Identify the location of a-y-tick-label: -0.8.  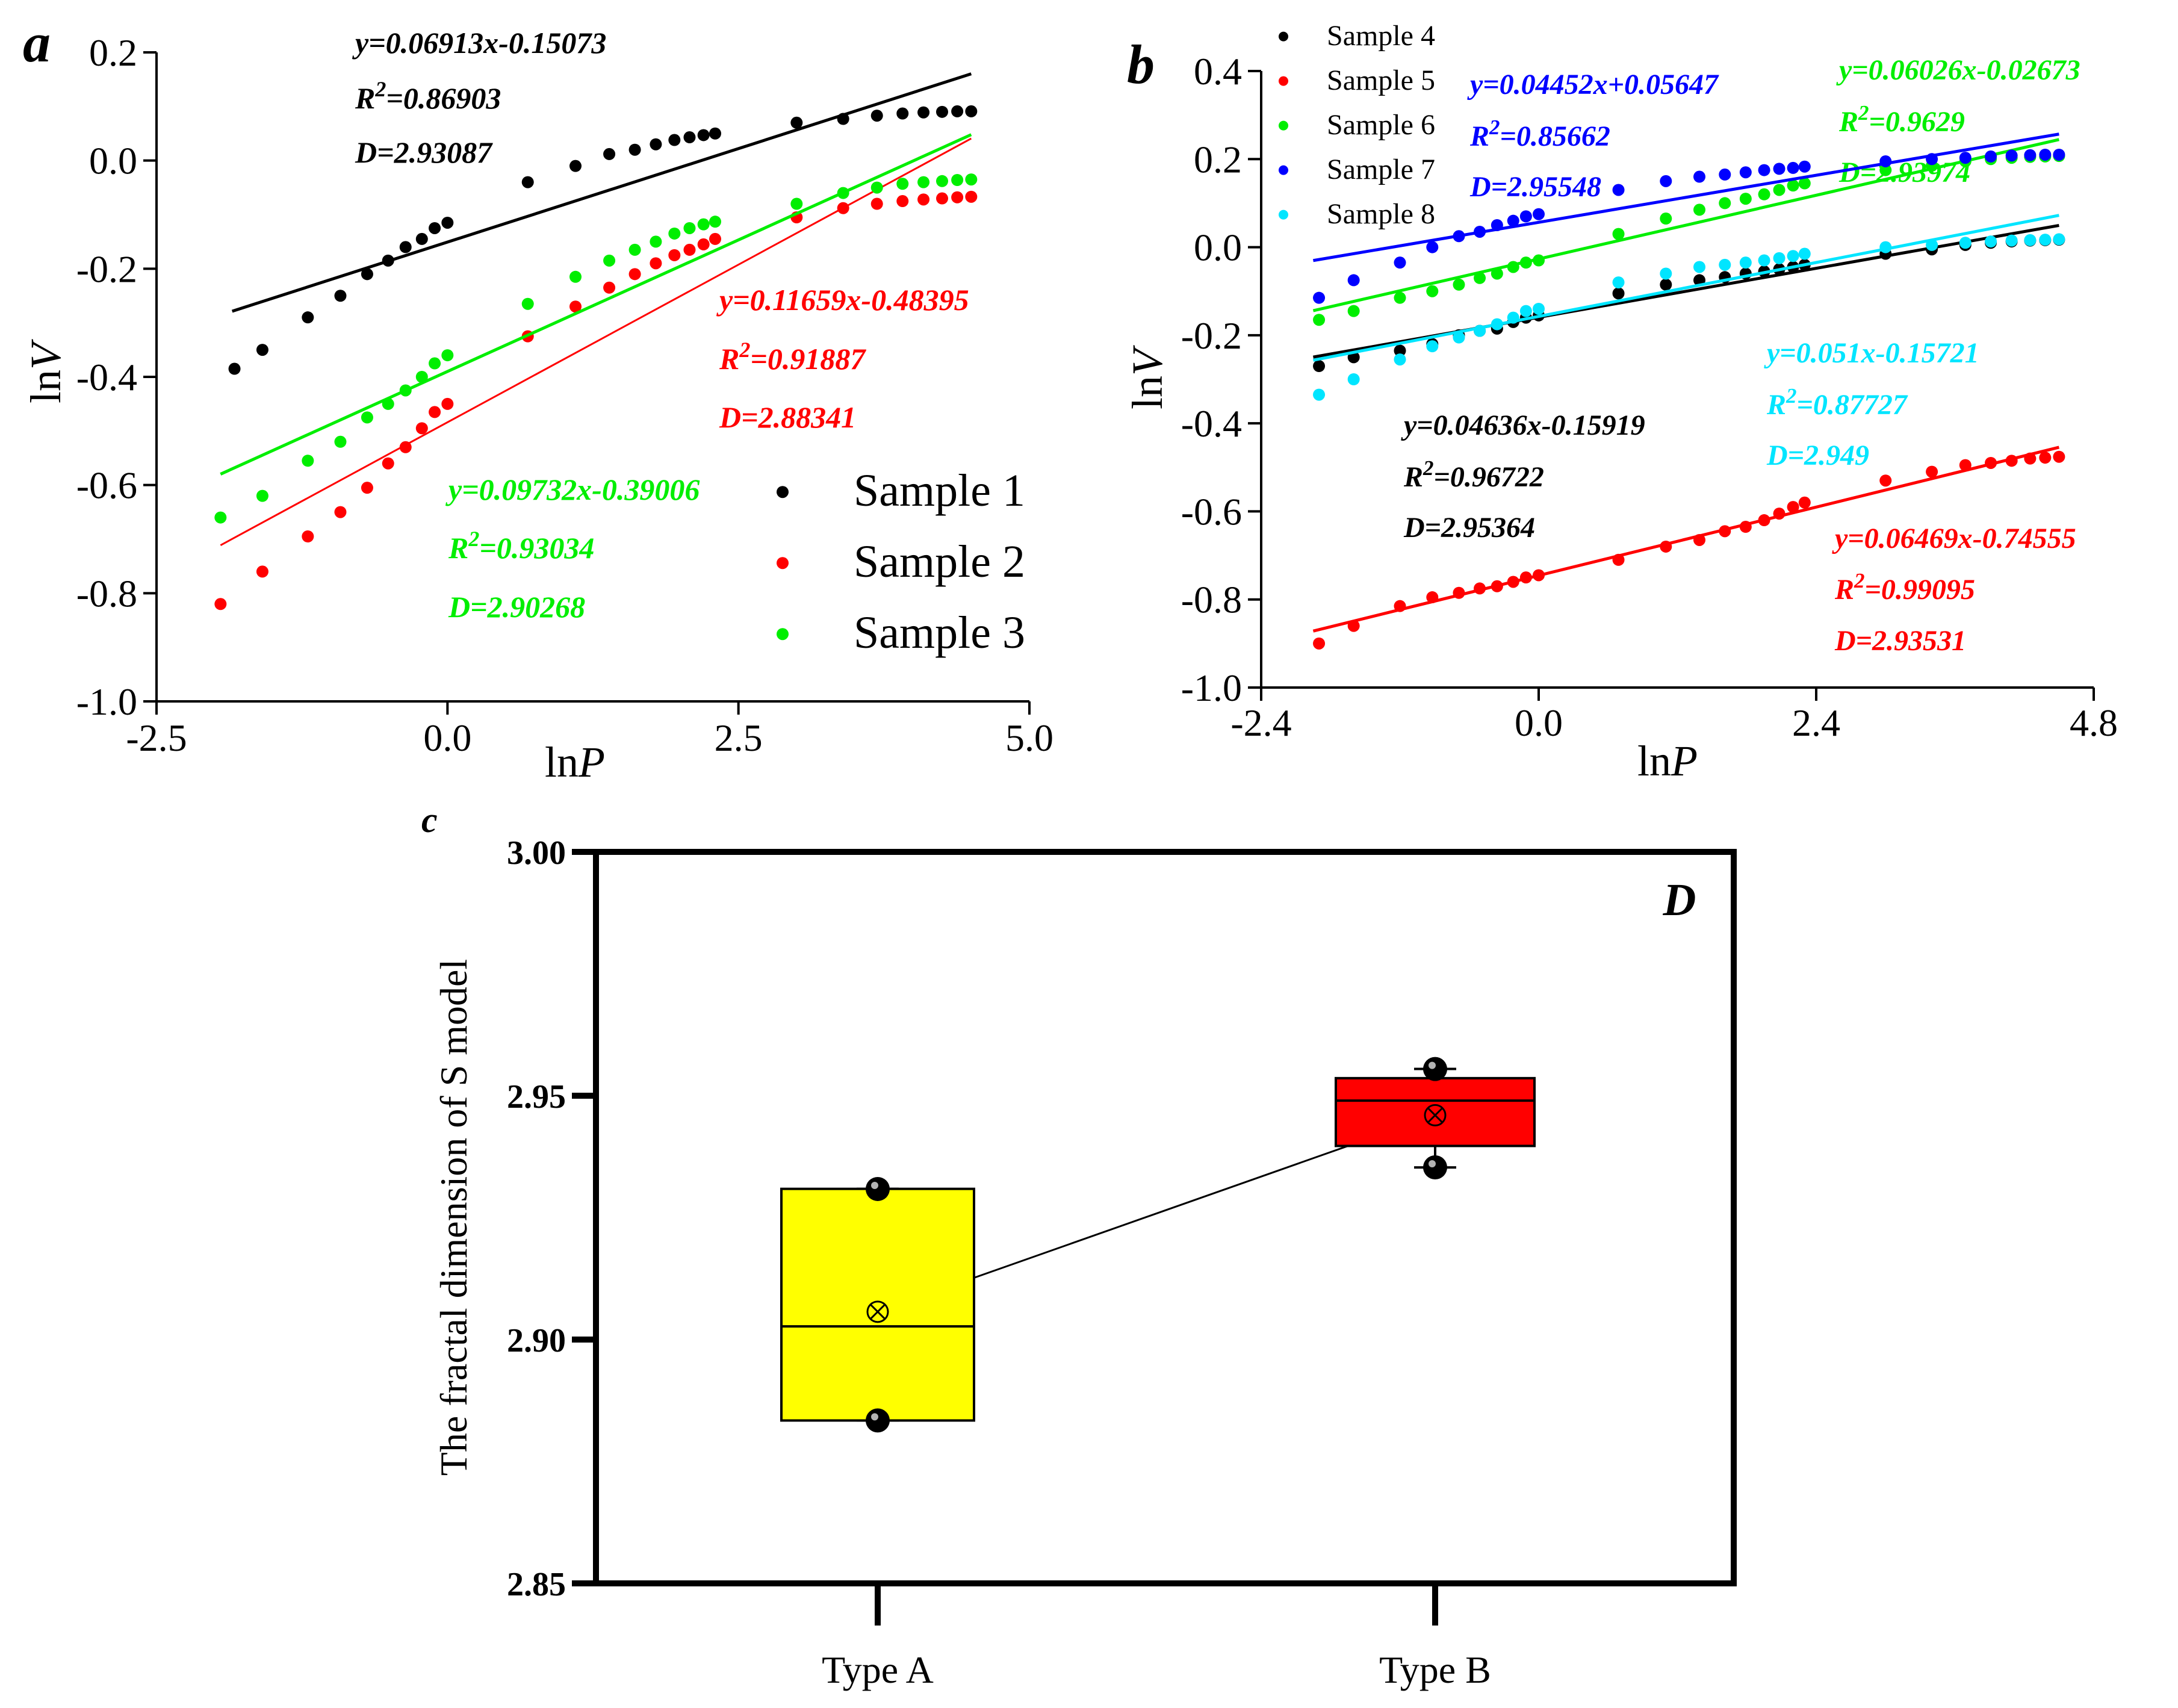
(106, 593).